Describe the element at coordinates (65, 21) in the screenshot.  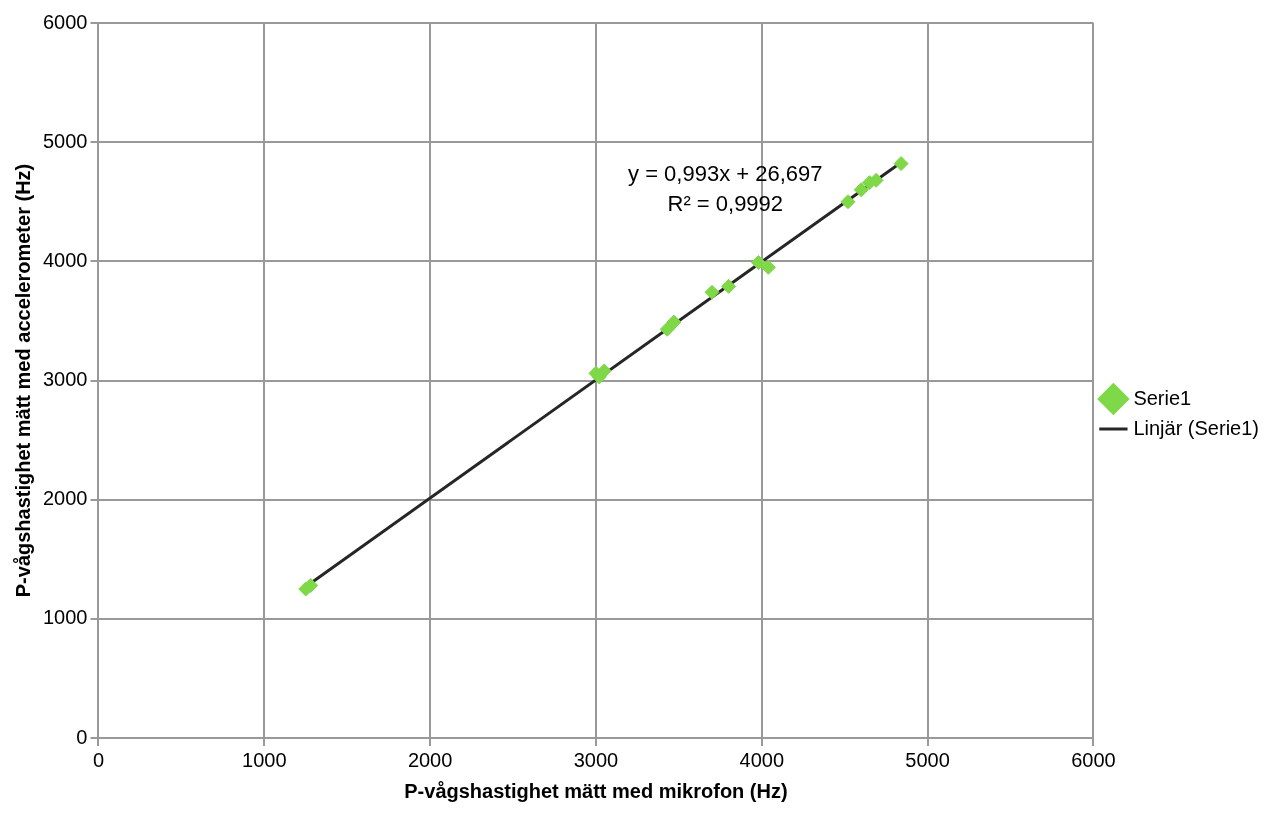
I see `y-tick-label: 6000` at that location.